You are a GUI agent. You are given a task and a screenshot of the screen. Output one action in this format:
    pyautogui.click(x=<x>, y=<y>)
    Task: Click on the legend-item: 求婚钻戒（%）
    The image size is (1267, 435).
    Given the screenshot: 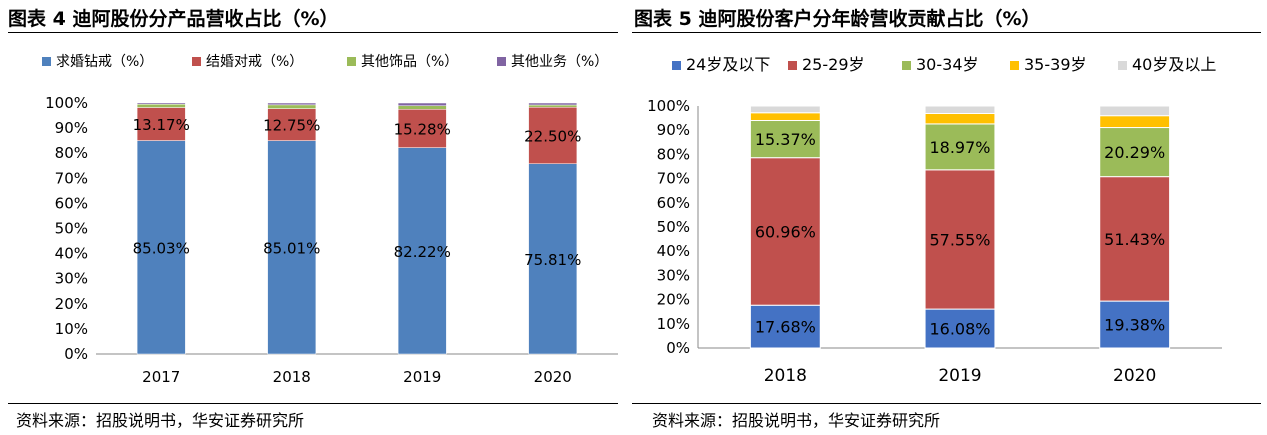 What is the action you would take?
    pyautogui.click(x=97, y=62)
    